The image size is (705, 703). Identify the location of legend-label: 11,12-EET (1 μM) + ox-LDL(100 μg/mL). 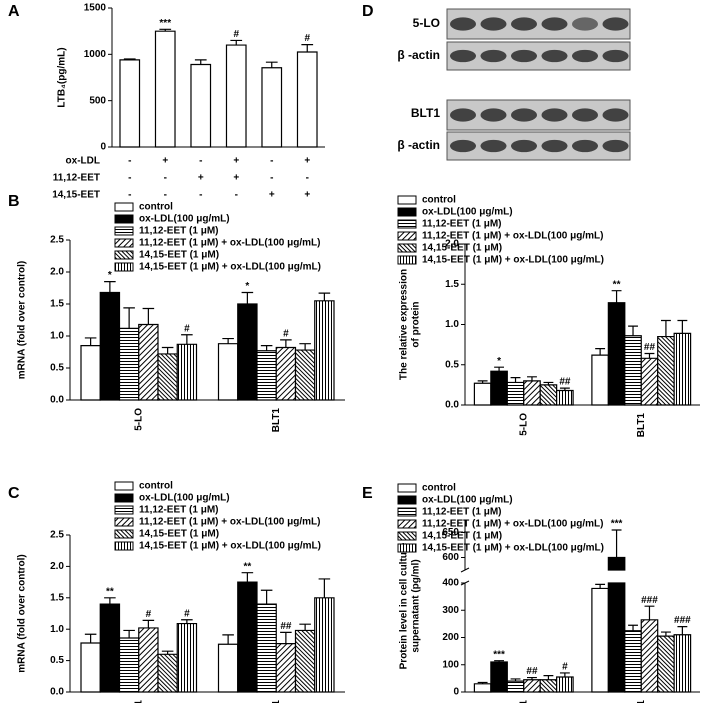
(229, 243).